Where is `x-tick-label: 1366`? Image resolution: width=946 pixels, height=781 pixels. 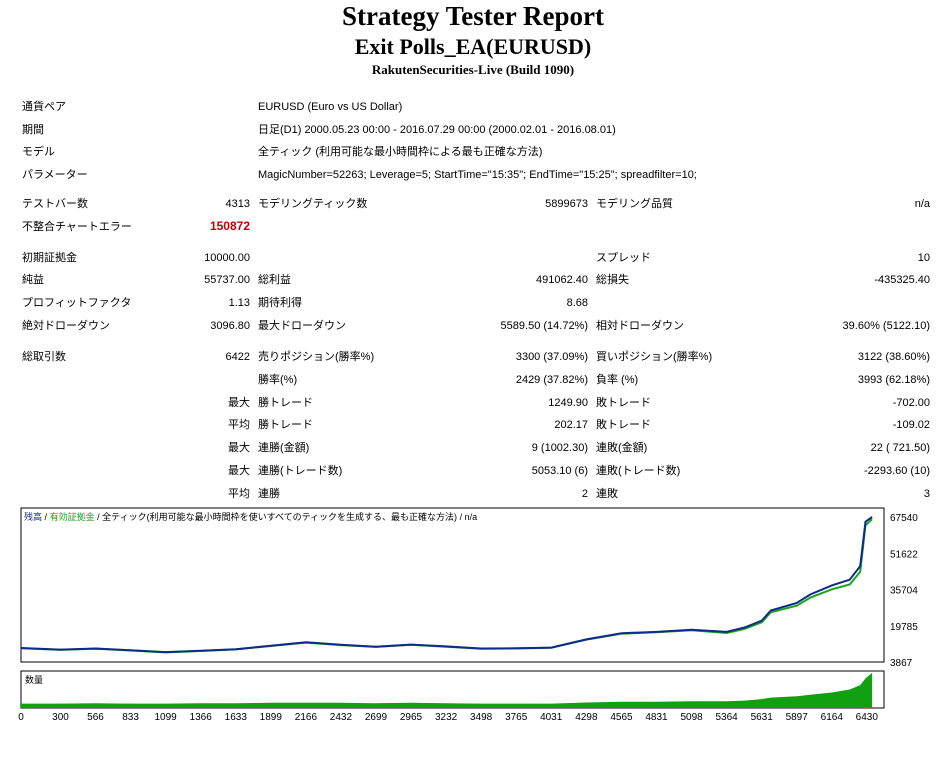
x-tick-label: 1366 is located at coordinates (201, 717).